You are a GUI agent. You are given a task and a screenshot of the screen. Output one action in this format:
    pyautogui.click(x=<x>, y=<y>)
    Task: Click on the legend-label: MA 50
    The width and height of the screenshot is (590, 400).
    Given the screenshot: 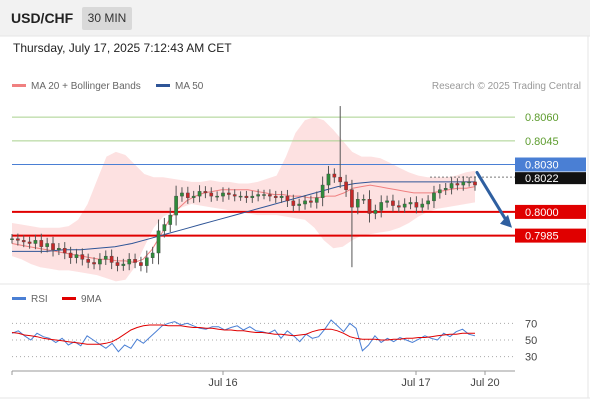 What is the action you would take?
    pyautogui.click(x=189, y=86)
    